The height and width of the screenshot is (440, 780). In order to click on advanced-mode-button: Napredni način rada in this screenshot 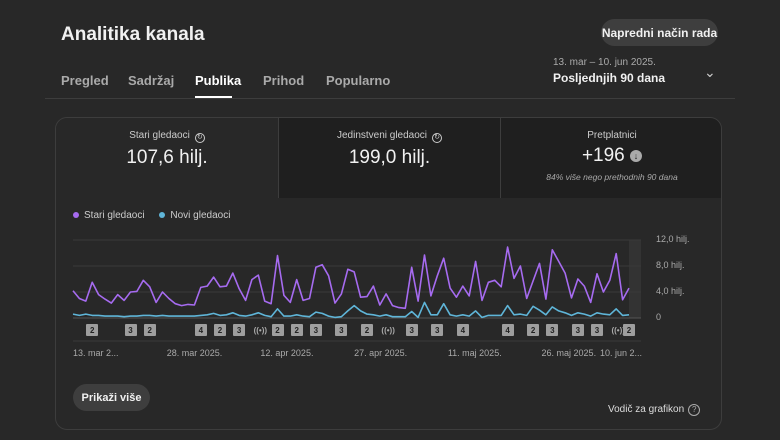, I will do `click(659, 32)`.